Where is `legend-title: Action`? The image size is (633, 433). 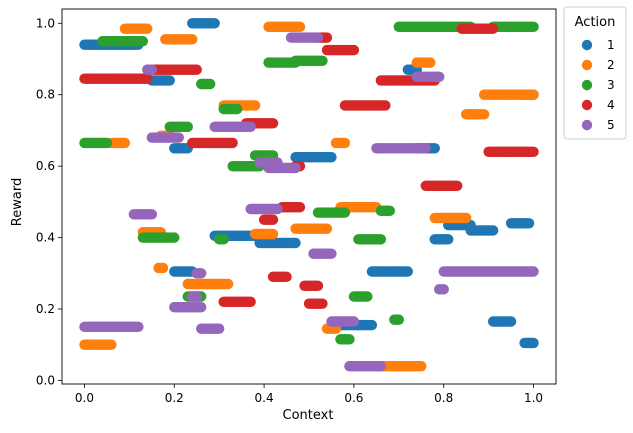 legend-title: Action is located at coordinates (595, 22).